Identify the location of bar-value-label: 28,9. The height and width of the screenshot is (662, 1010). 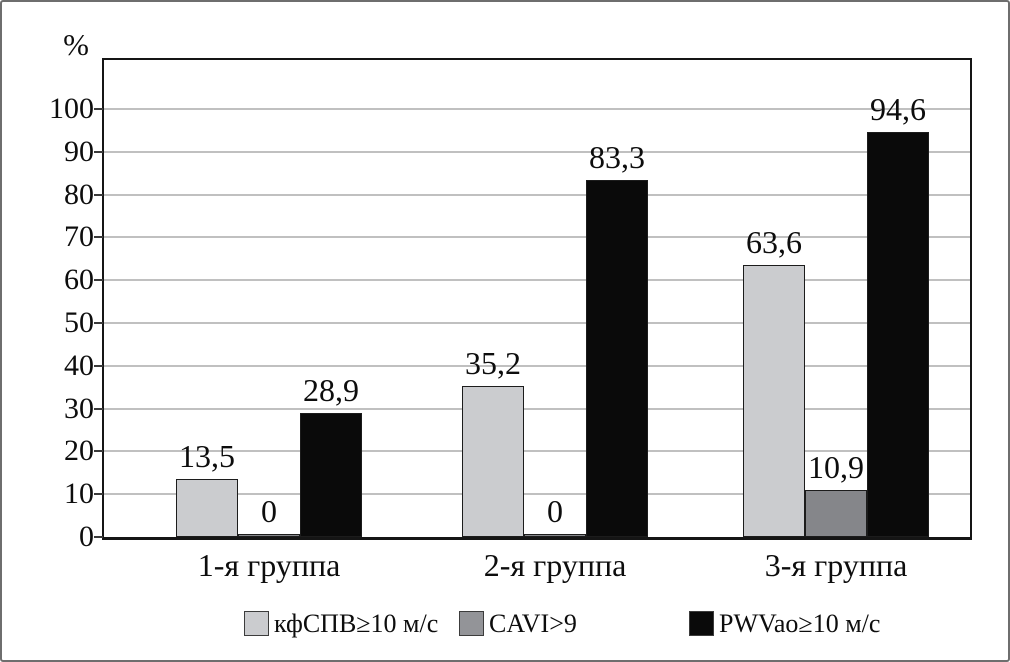
(331, 390).